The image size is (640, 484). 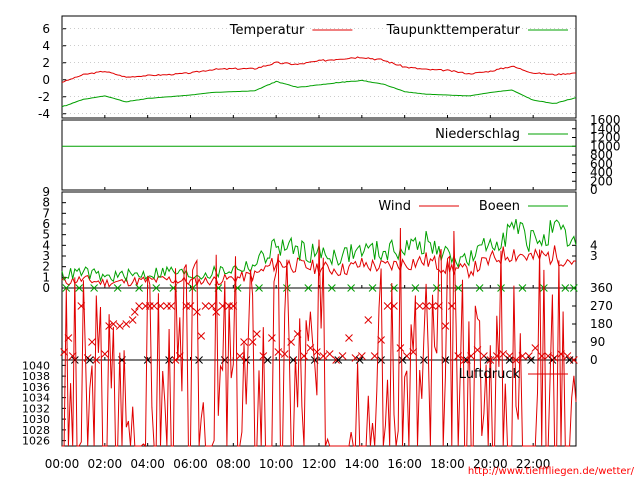 What do you see at coordinates (190, 464) in the screenshot?
I see `x-tick-label: 06:00` at bounding box center [190, 464].